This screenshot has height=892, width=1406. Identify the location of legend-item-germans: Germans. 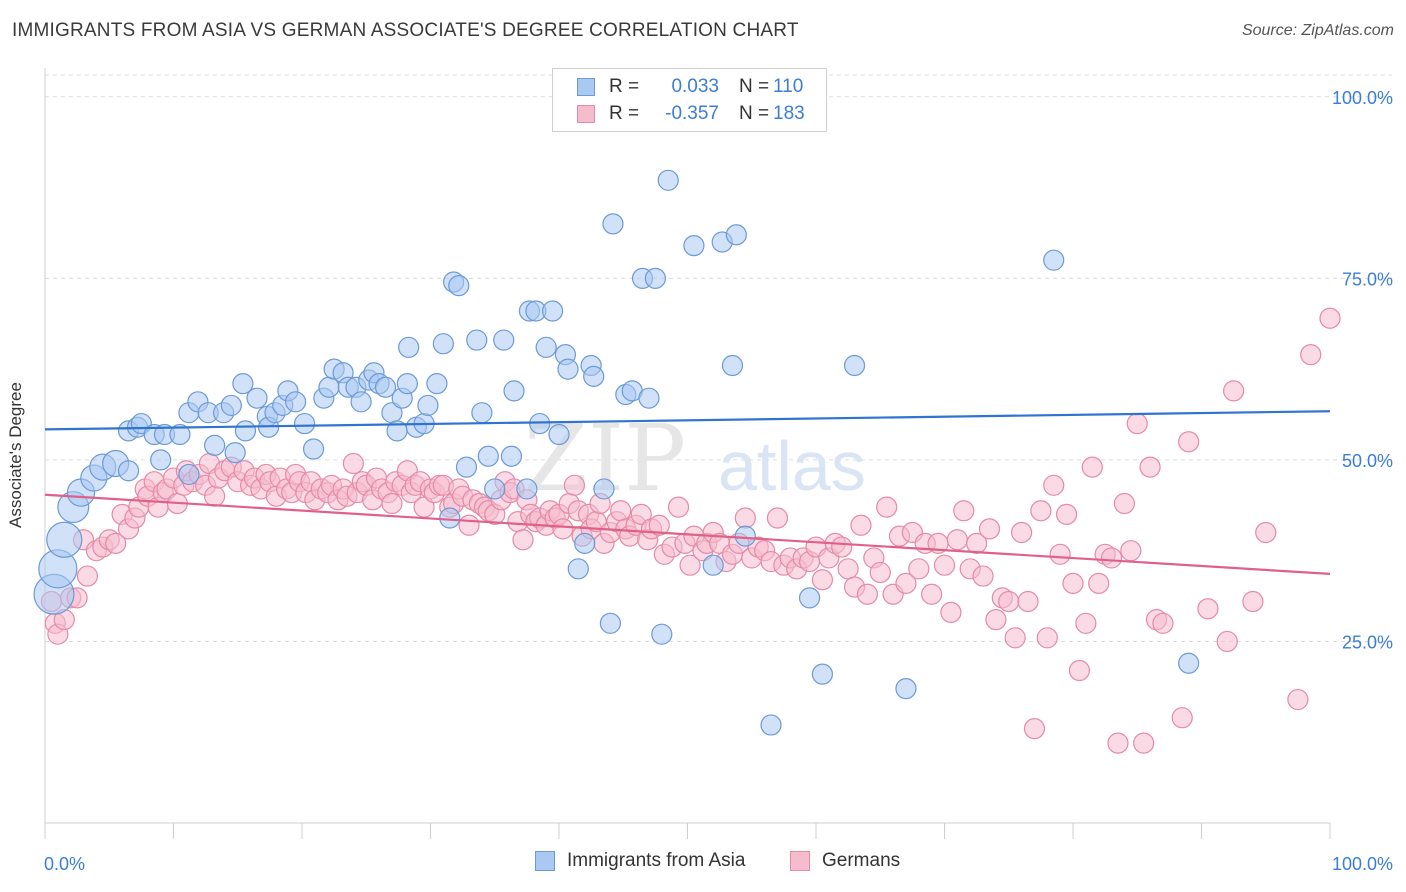
(845, 861).